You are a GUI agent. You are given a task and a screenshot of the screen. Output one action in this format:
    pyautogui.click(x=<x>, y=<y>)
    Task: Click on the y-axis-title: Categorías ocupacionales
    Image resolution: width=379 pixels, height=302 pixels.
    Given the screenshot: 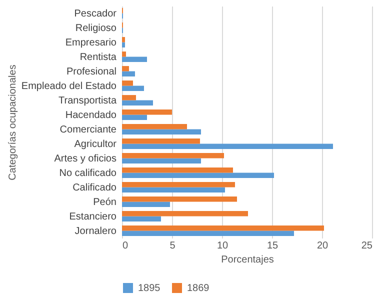 What is the action you would take?
    pyautogui.click(x=12, y=122)
    